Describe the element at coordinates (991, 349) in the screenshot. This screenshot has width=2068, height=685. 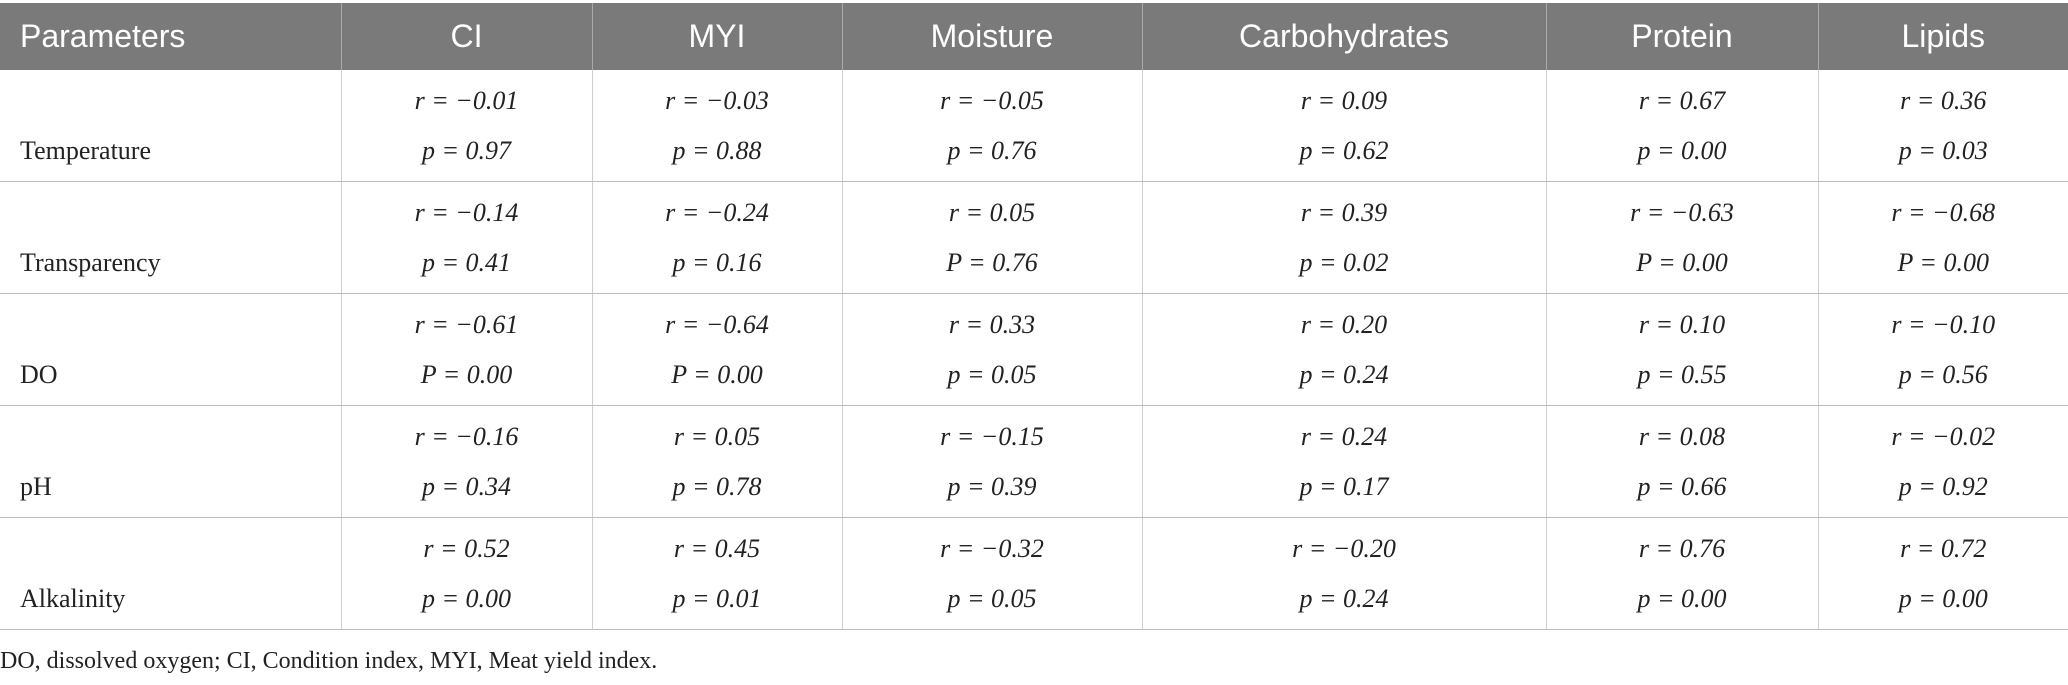
I see `cell-moisture: r = 0.33 p = 0.05` at that location.